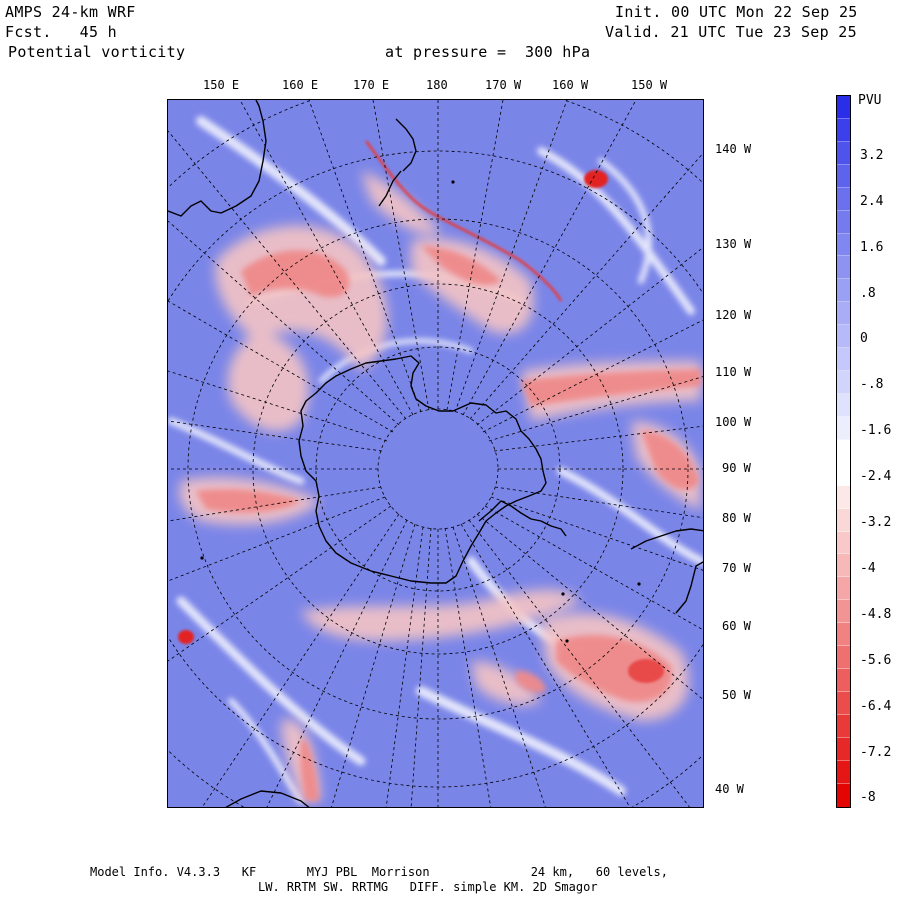 This screenshot has height=900, width=900. Describe the element at coordinates (733, 244) in the screenshot. I see `lon-label-130w: 130 W` at that location.